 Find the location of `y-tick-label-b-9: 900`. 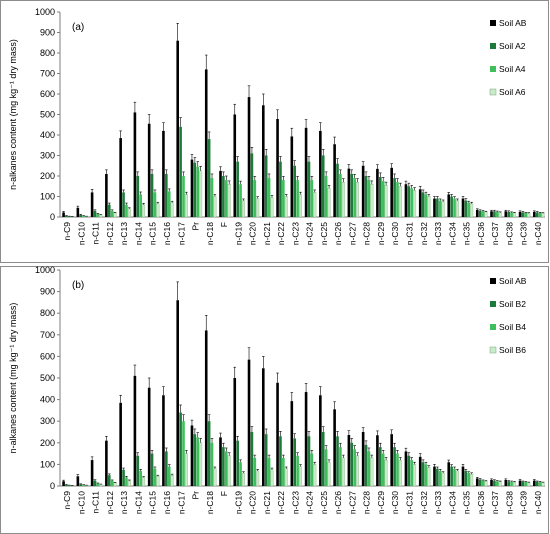

y-tick-label-b-9: 900 is located at coordinates (47, 292).